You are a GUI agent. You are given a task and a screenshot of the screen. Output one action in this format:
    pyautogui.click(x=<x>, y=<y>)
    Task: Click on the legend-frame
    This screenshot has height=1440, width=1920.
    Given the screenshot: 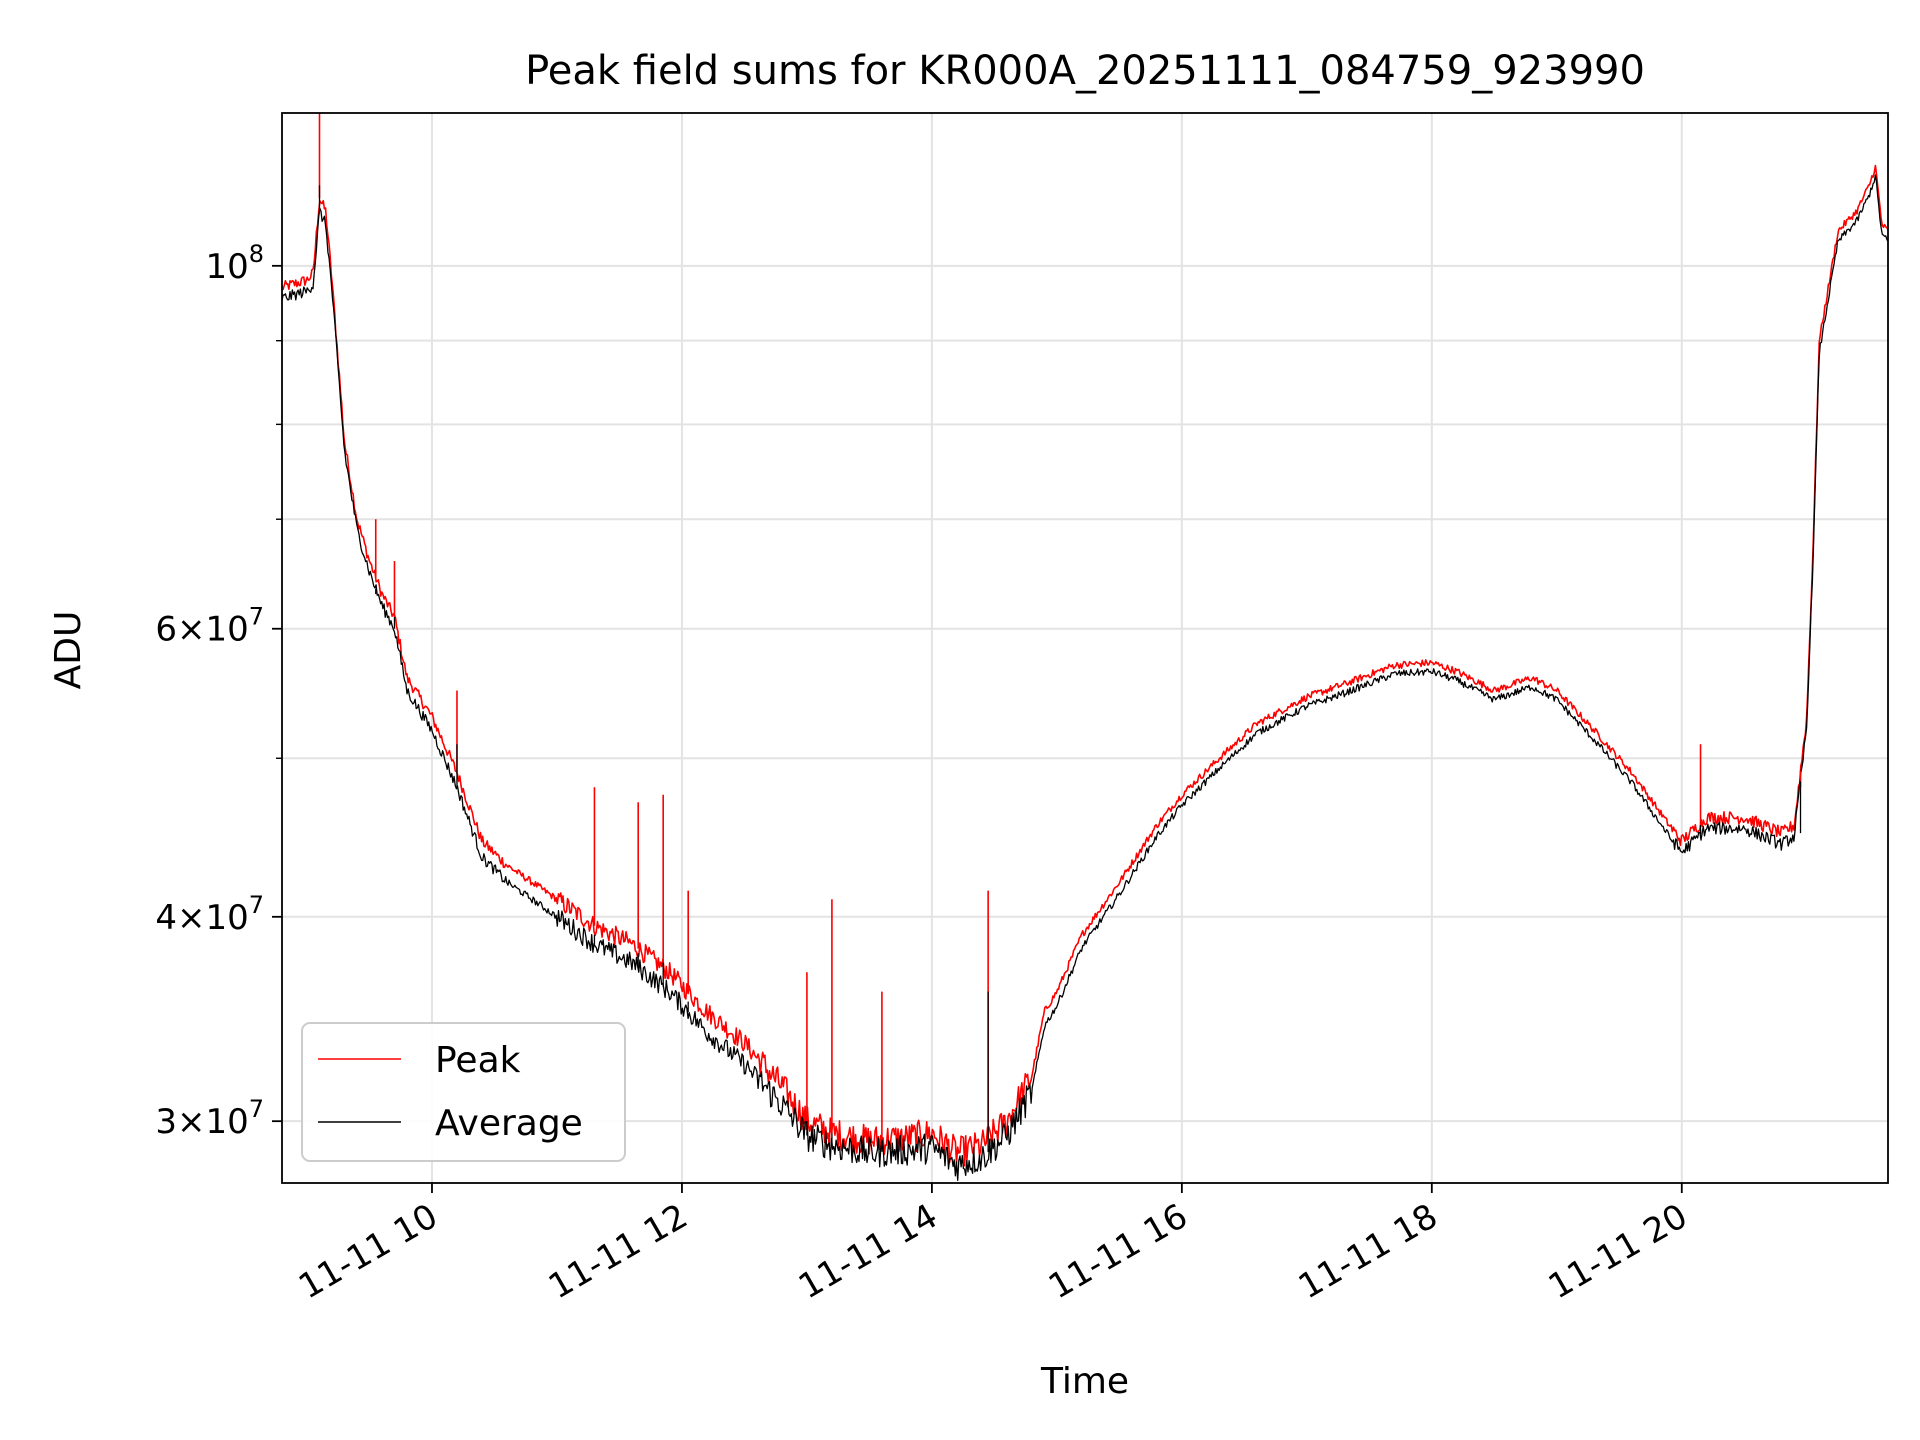 What is the action you would take?
    pyautogui.click(x=463, y=1092)
    